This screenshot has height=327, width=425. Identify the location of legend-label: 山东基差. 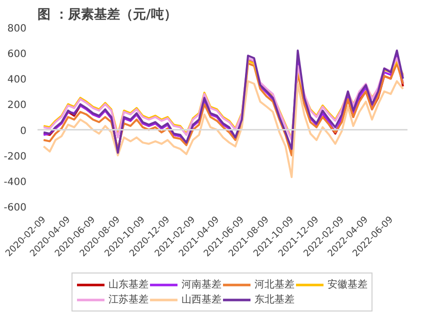
(128, 285).